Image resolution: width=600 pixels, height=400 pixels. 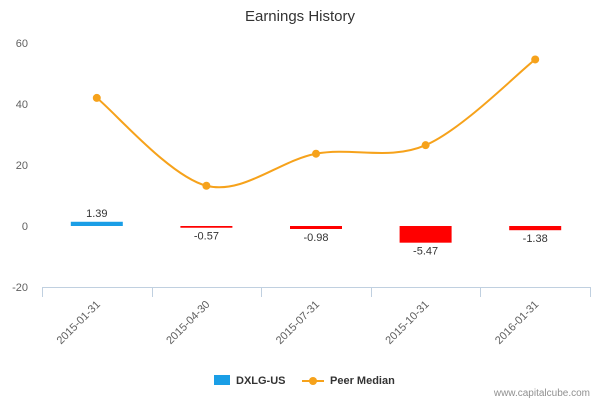 I want to click on y-tick-label: 20, so click(x=22, y=166).